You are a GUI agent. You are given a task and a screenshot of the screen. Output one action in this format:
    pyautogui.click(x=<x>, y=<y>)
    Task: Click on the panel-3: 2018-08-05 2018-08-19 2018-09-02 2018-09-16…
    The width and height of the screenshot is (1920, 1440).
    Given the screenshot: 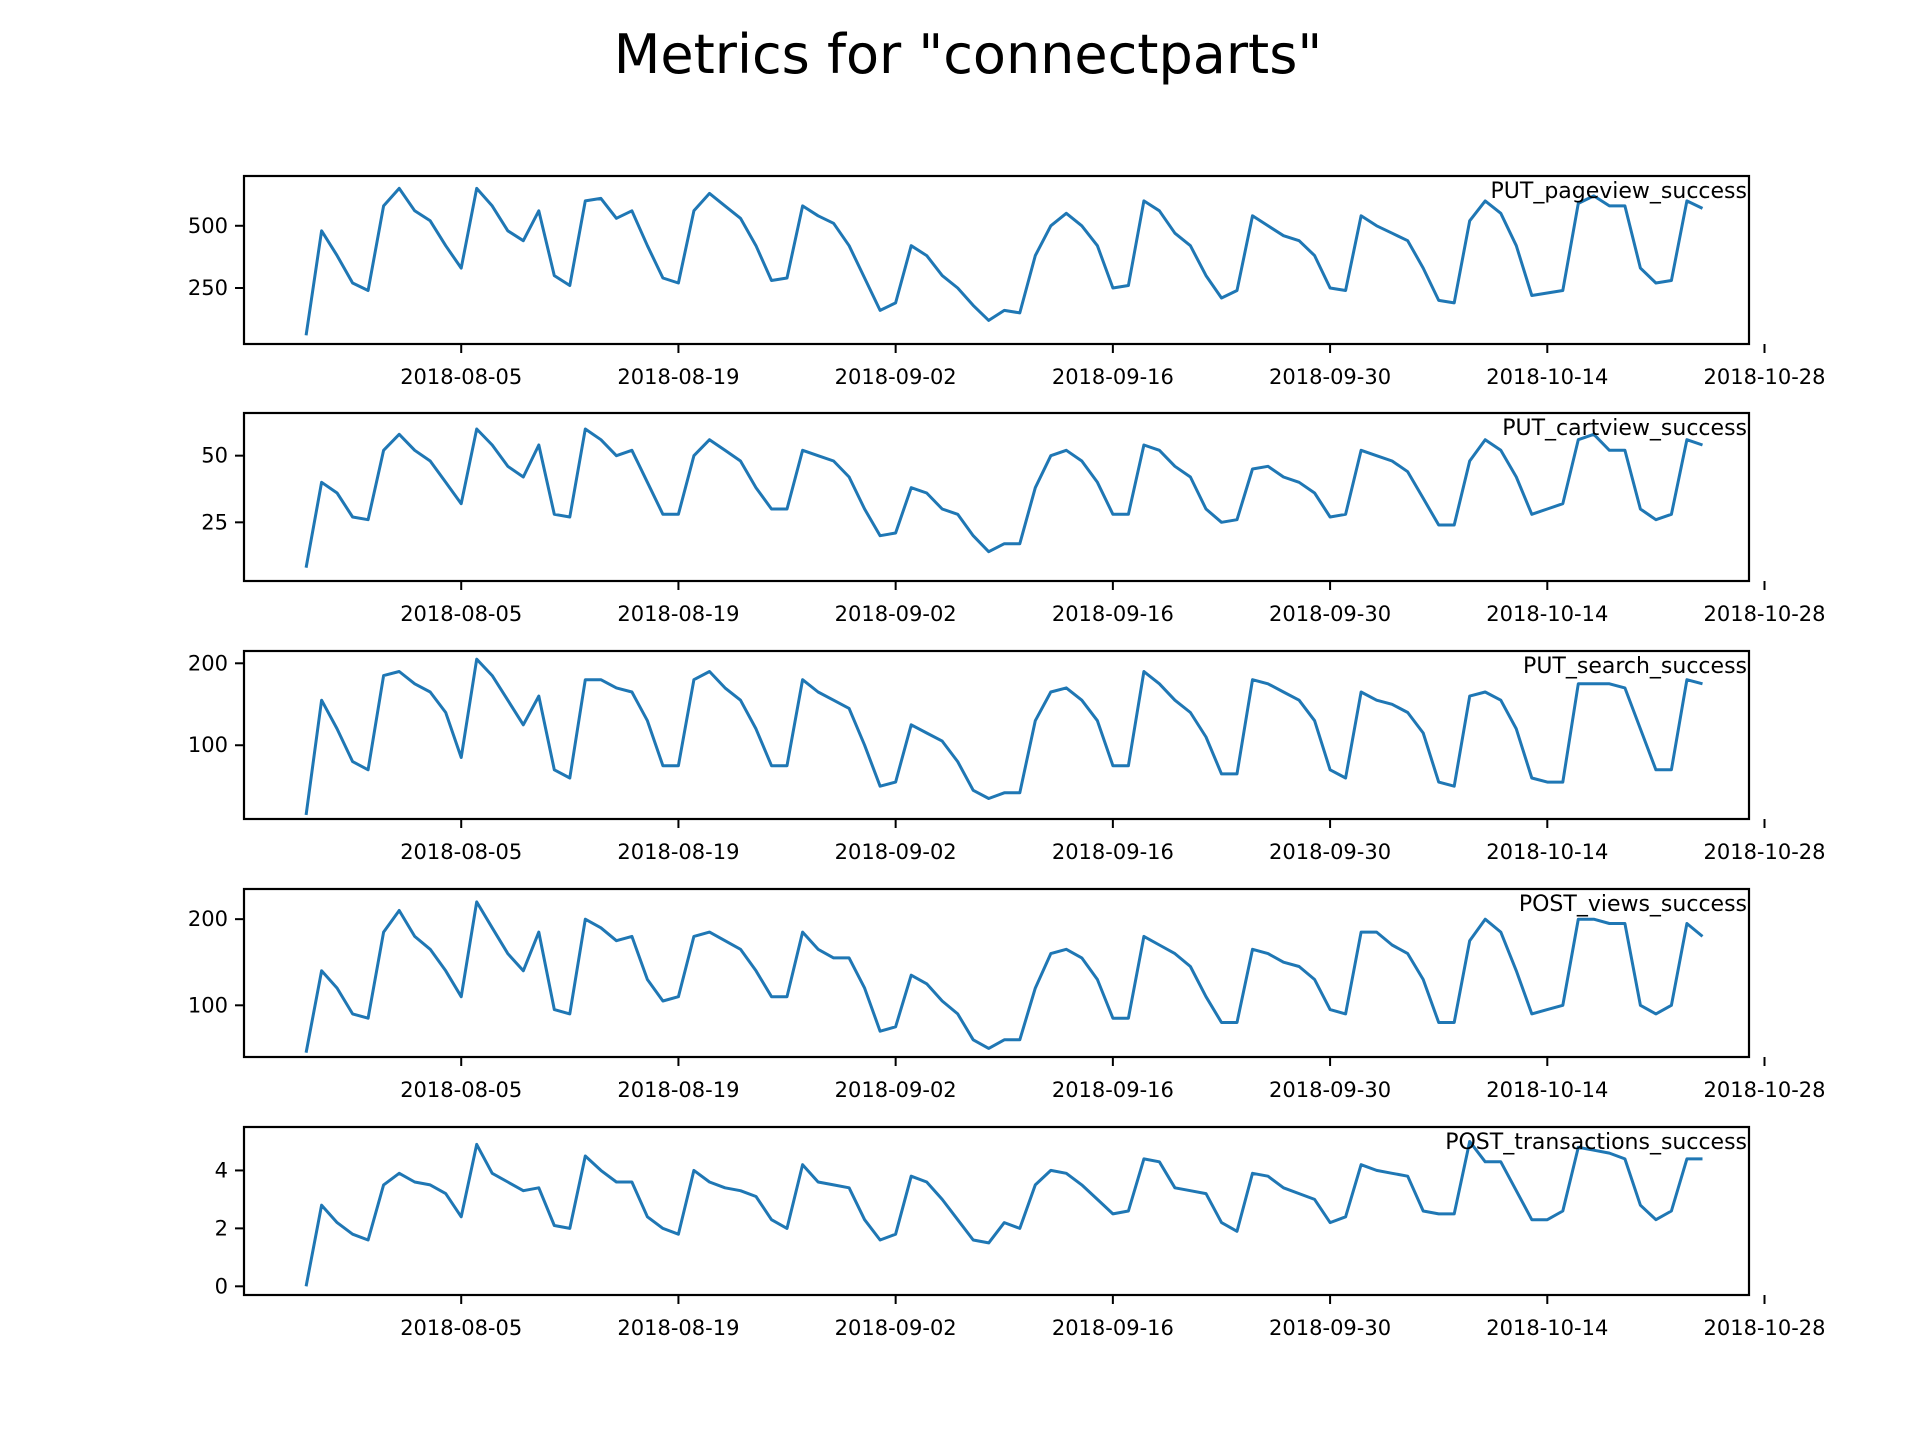 What is the action you would take?
    pyautogui.click(x=1007, y=994)
    